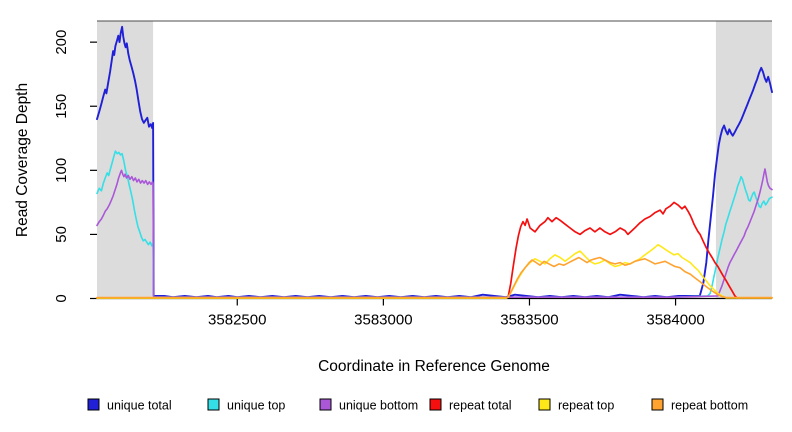 Image resolution: width=792 pixels, height=432 pixels. Describe the element at coordinates (213, 404) in the screenshot. I see `legend-swatch-unique-top` at that location.